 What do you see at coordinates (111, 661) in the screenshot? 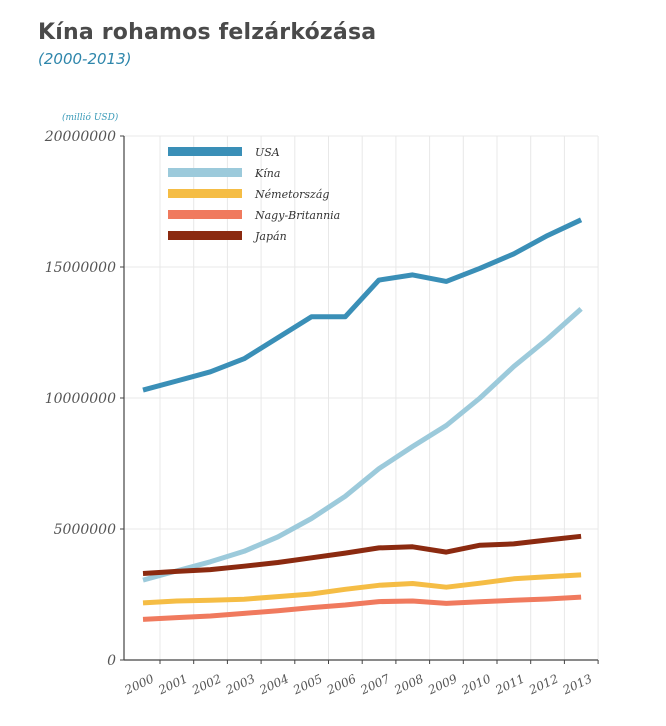
I see `y-tick-label: 0` at bounding box center [111, 661].